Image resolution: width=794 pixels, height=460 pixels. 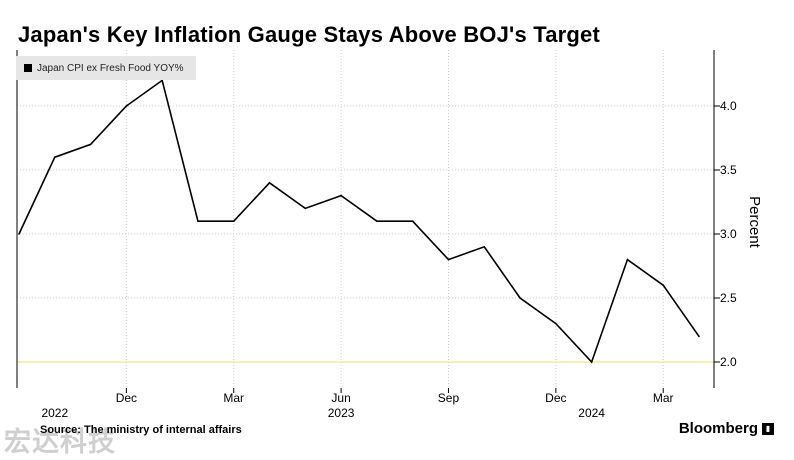 I want to click on y-tick-label: 3.5, so click(x=728, y=170).